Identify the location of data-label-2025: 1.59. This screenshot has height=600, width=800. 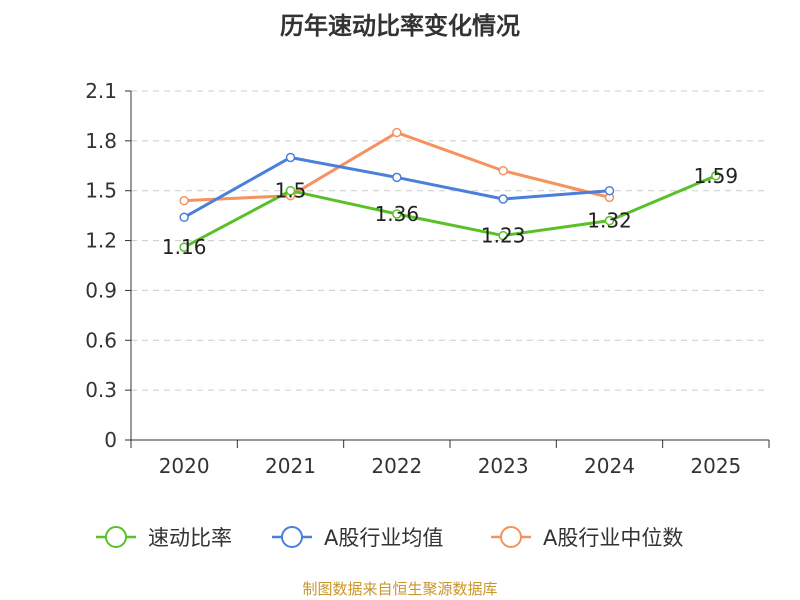
(716, 176).